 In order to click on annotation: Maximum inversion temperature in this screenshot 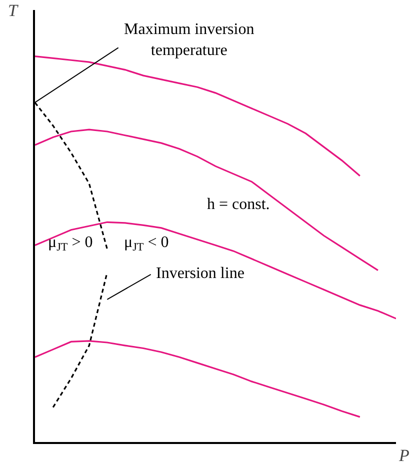, I will do `click(189, 40)`.